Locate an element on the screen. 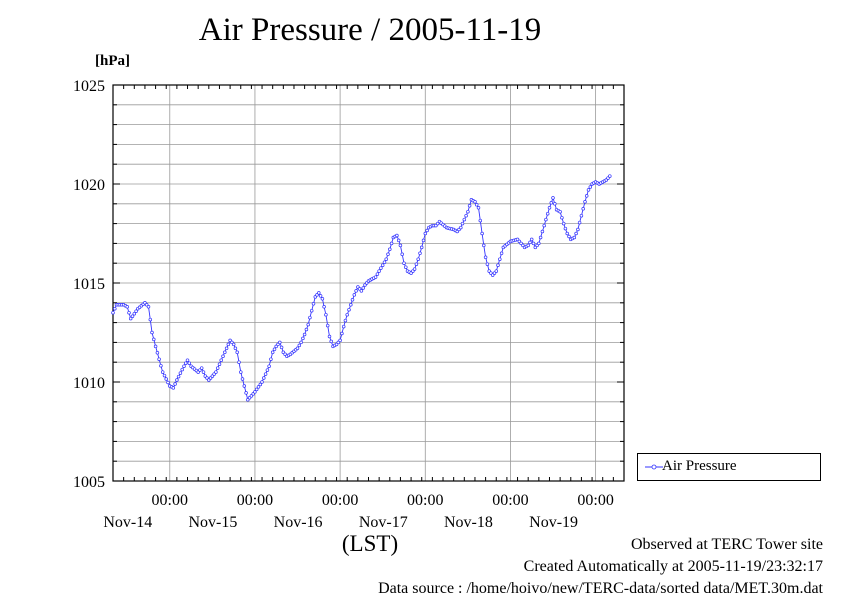  y-tick-label: 1005 is located at coordinates (89, 482).